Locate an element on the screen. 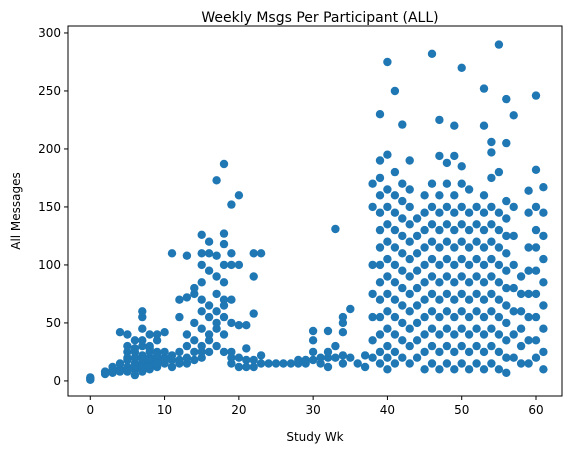 The image size is (575, 453). y-tick-label: 0 is located at coordinates (57, 381).